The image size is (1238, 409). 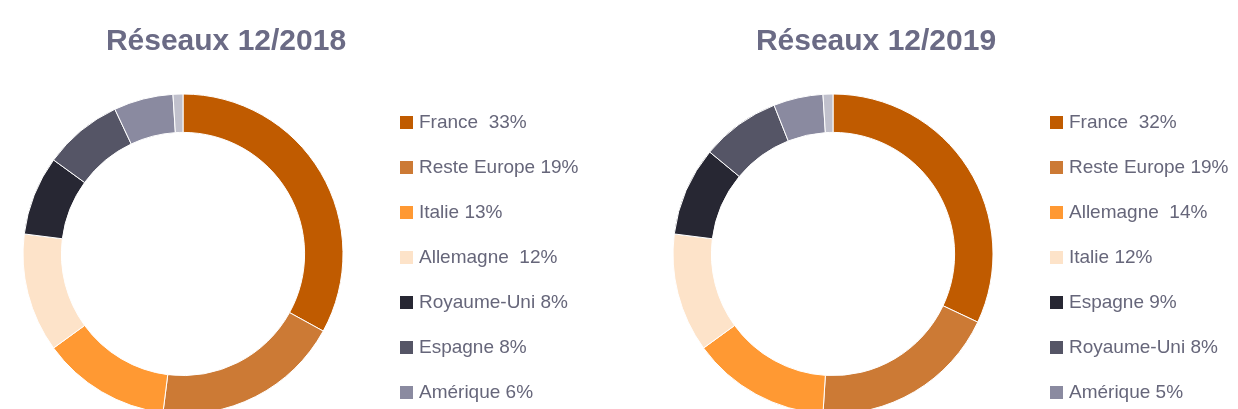 I want to click on legend-label: Allemagne 12%, so click(x=488, y=257).